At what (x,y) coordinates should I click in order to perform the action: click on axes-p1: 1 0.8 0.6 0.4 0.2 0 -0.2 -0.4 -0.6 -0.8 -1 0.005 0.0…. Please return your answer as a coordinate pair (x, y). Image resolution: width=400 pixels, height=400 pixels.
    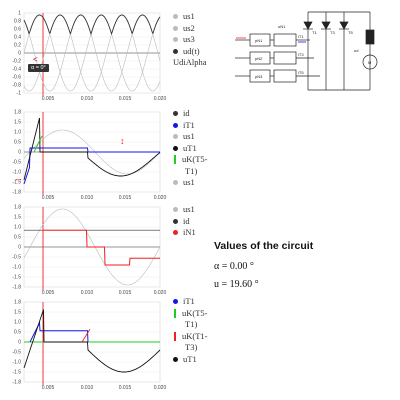
    Looking at the image, I should click on (89, 57).